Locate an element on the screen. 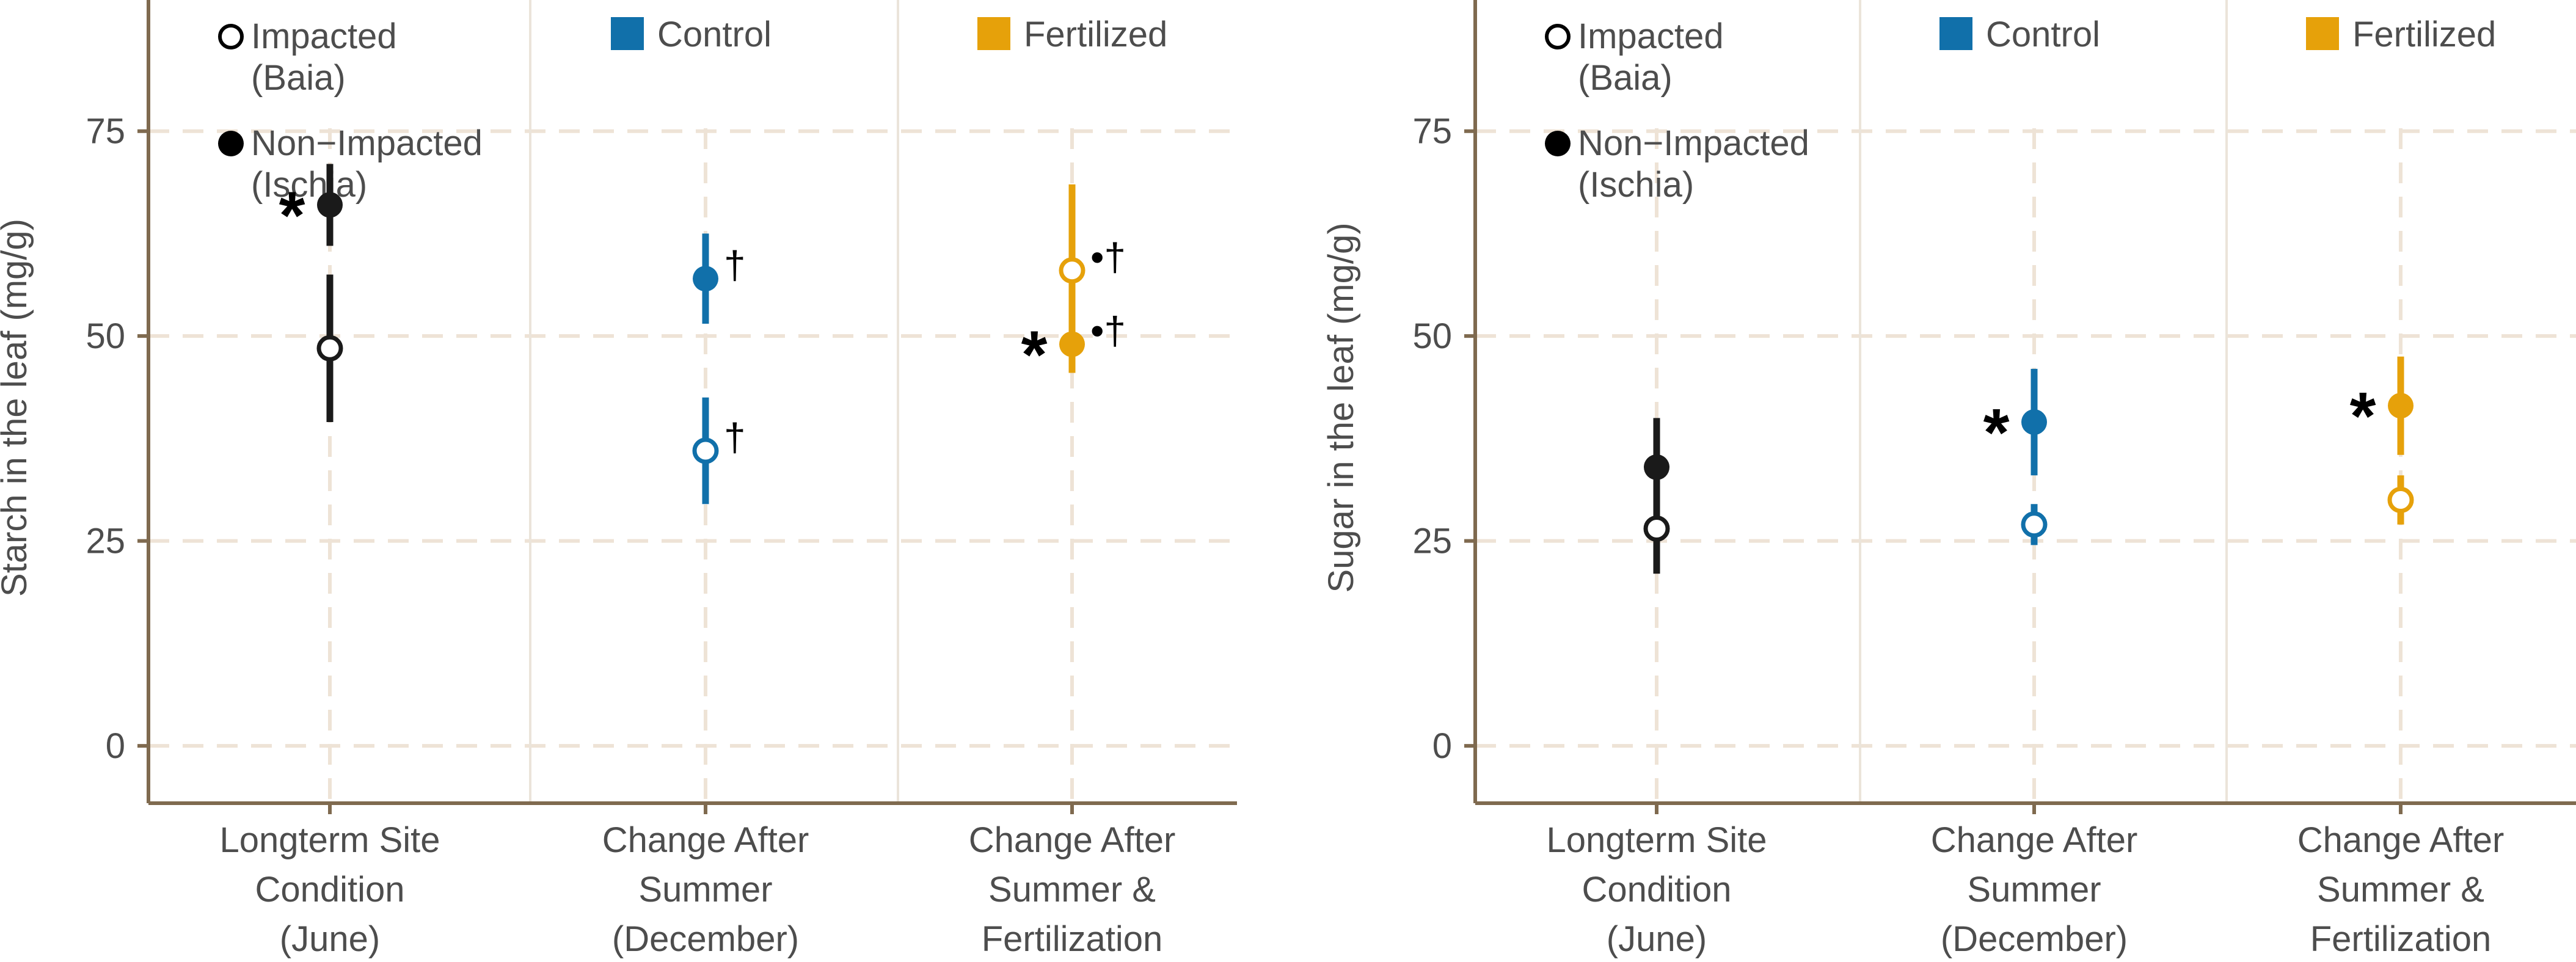 This screenshot has width=2576, height=962. y-axis-title: Sugar in the leaf (mg/g) is located at coordinates (1341, 407).